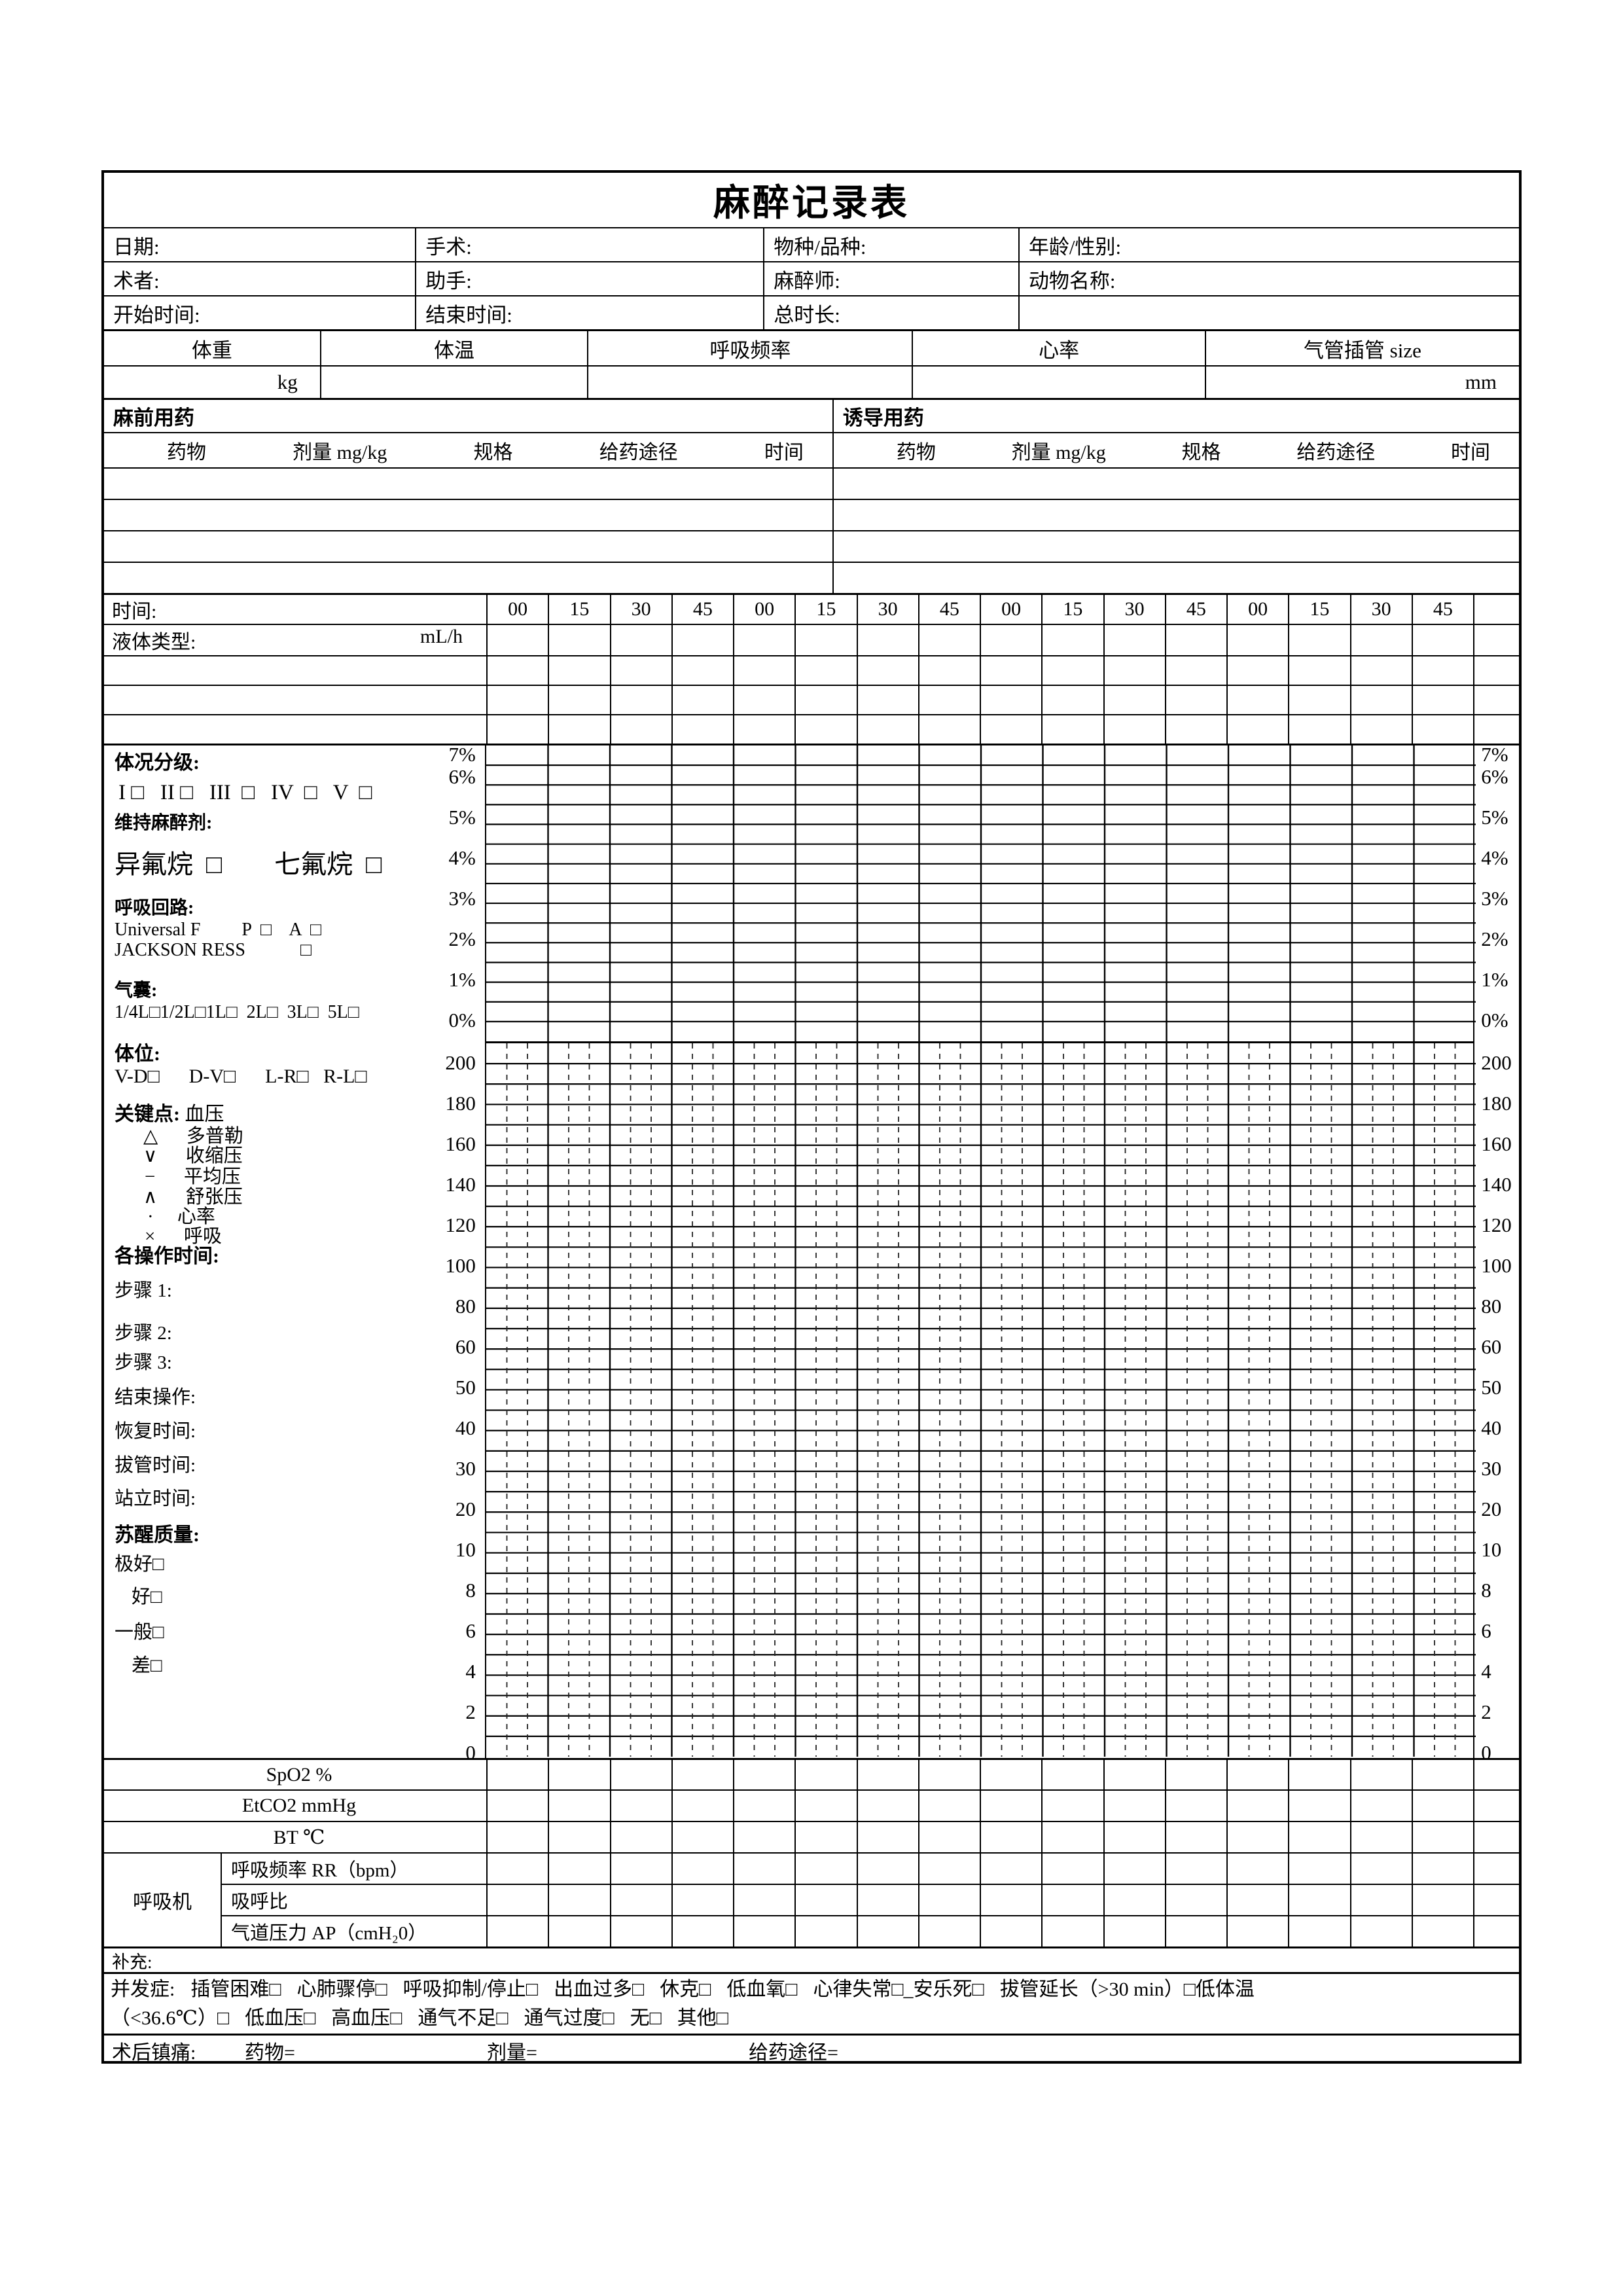  I want to click on assistant-field: 助手:, so click(590, 278).